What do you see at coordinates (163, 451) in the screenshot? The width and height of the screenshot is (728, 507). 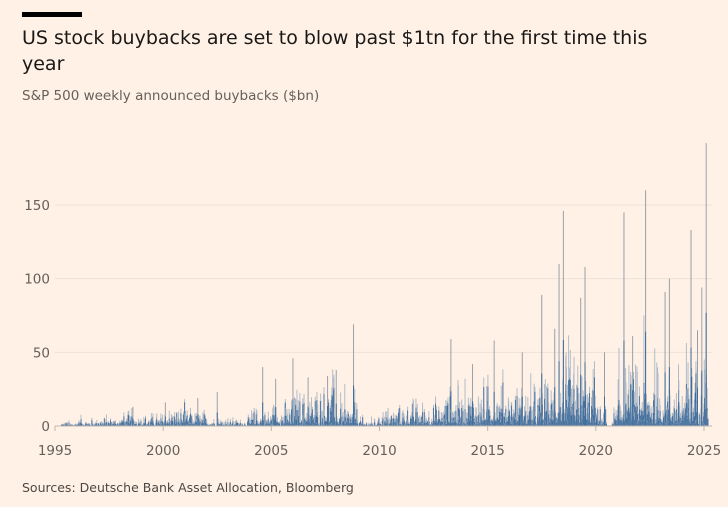 I see `x-tick-label: 2000` at bounding box center [163, 451].